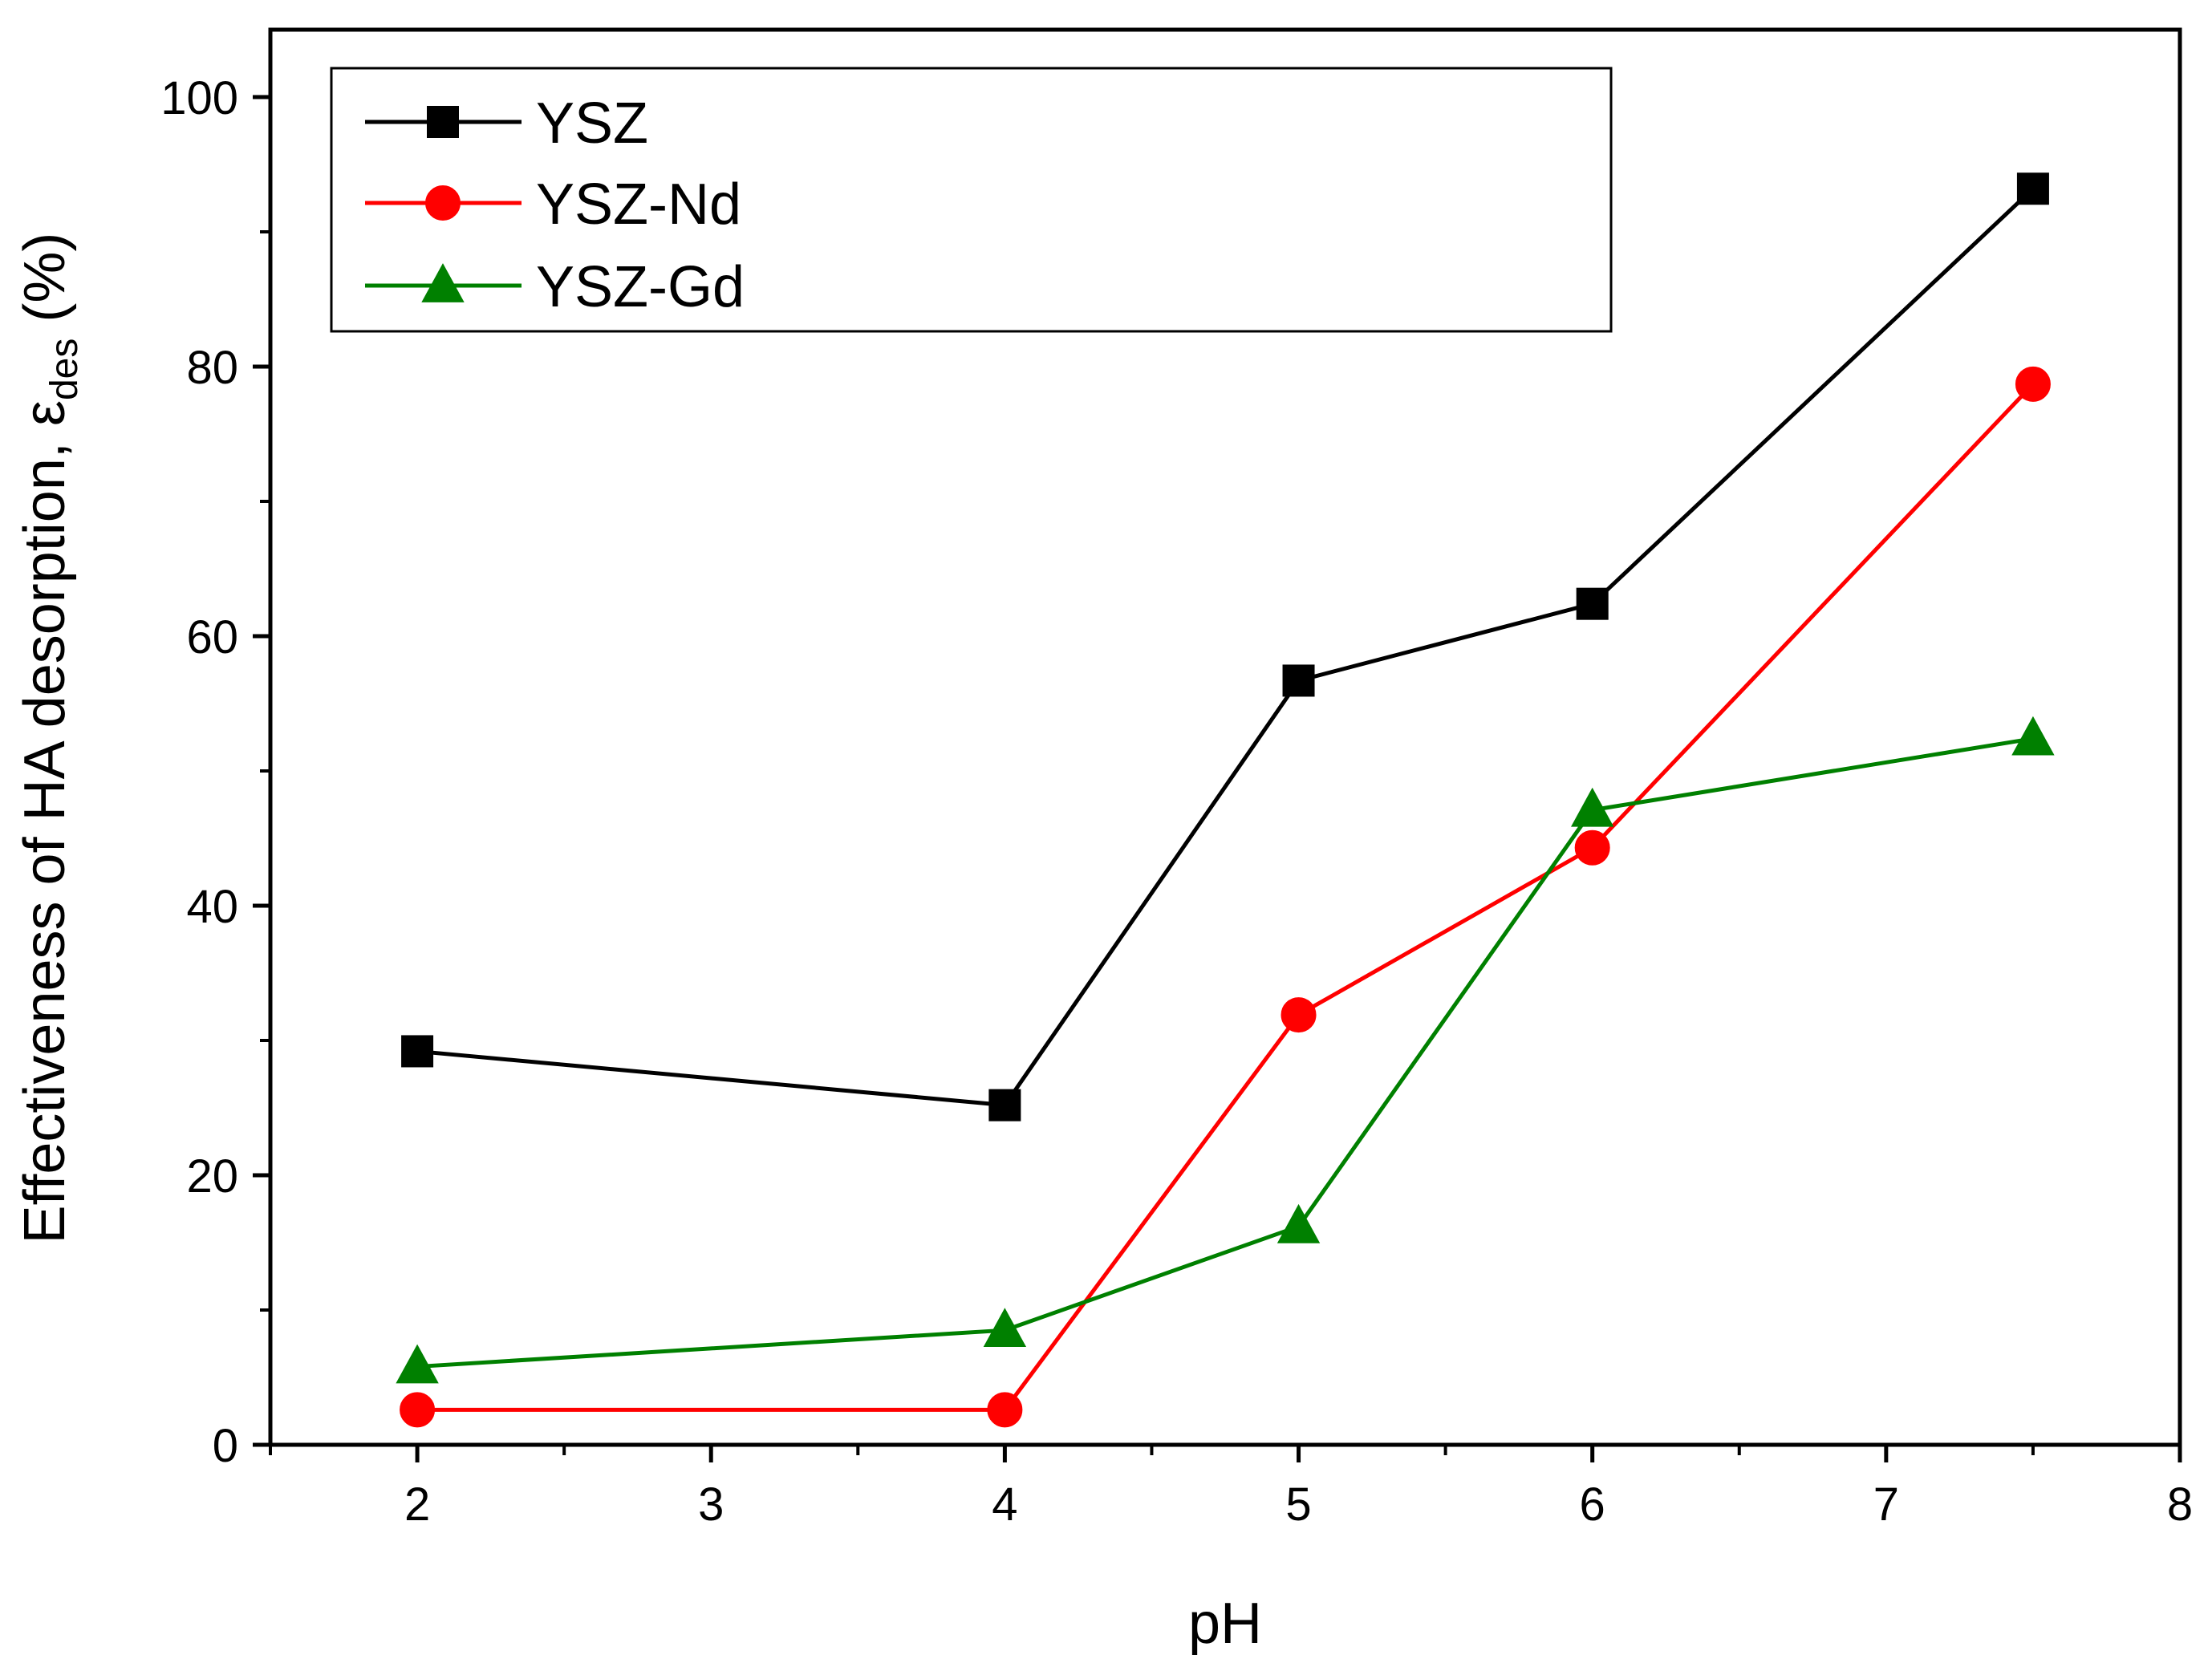 This screenshot has width=2212, height=1663. Describe the element at coordinates (212, 368) in the screenshot. I see `y-tick-label-80: 80` at that location.